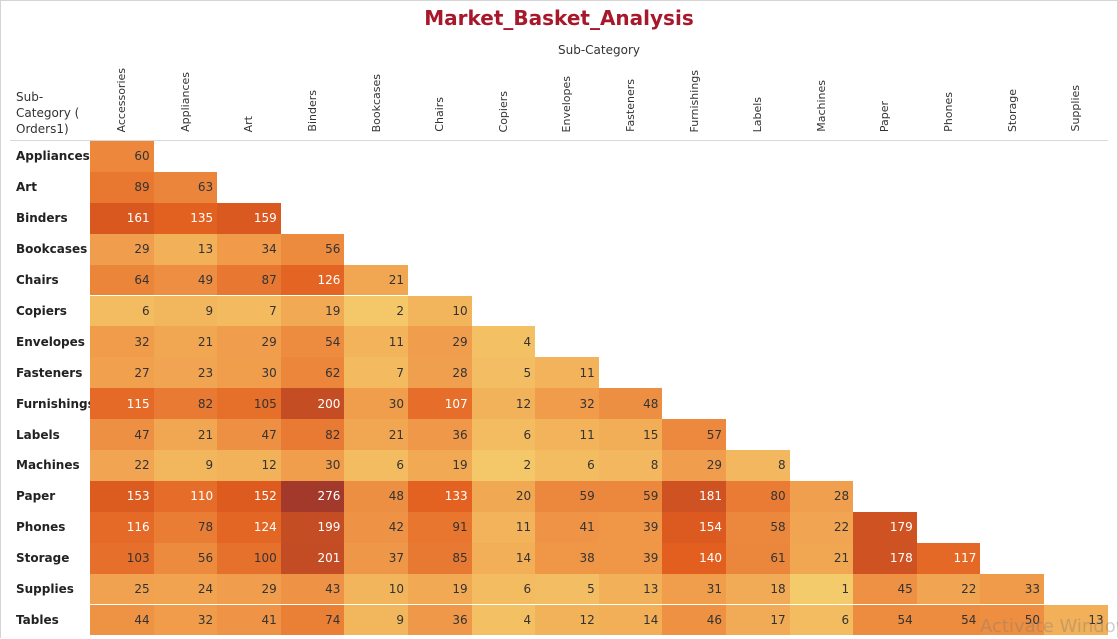 This screenshot has width=1118, height=639. I want to click on heatmap-cell: 33, so click(1012, 589).